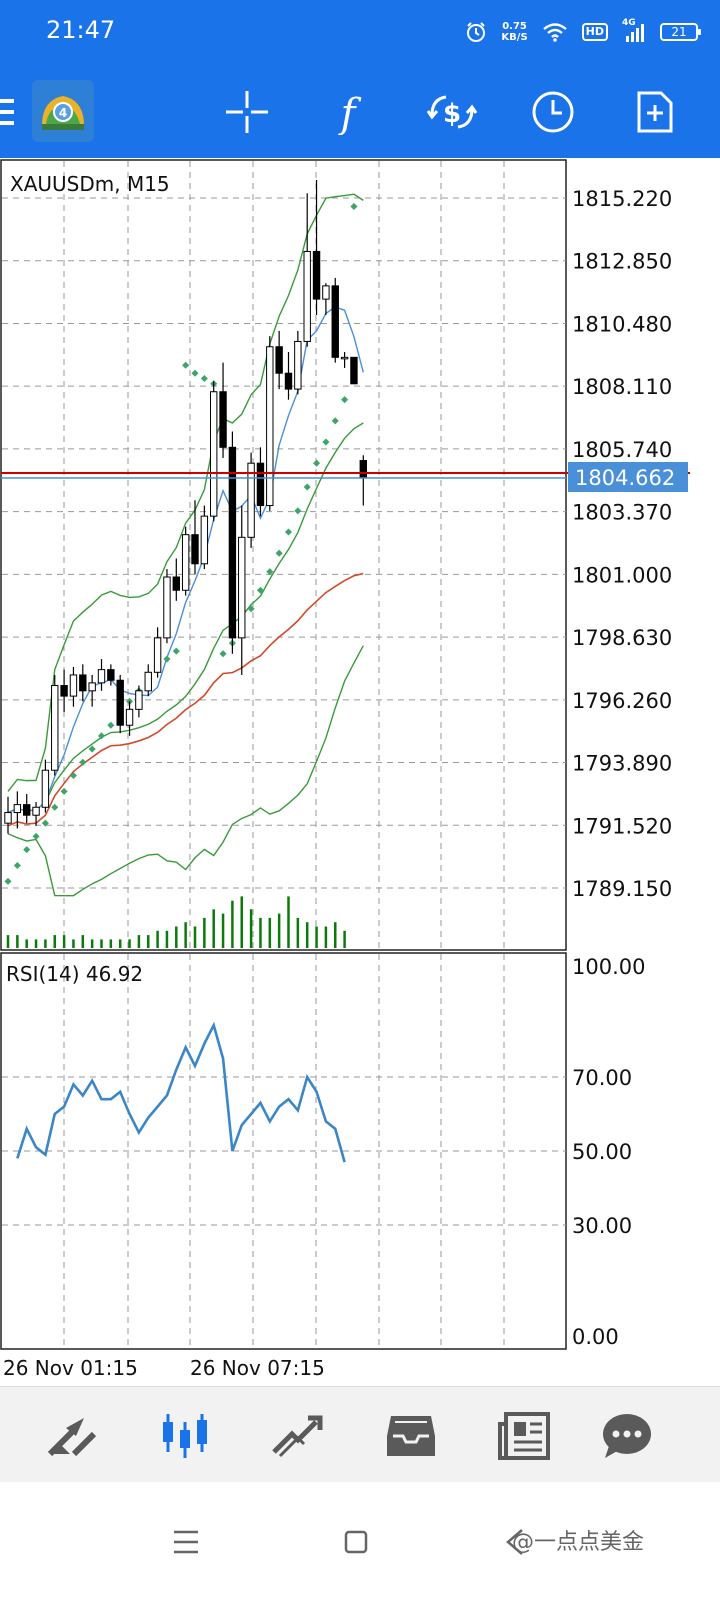 The width and height of the screenshot is (720, 1600). I want to click on top-toolbar: 4 f $, so click(360, 112).